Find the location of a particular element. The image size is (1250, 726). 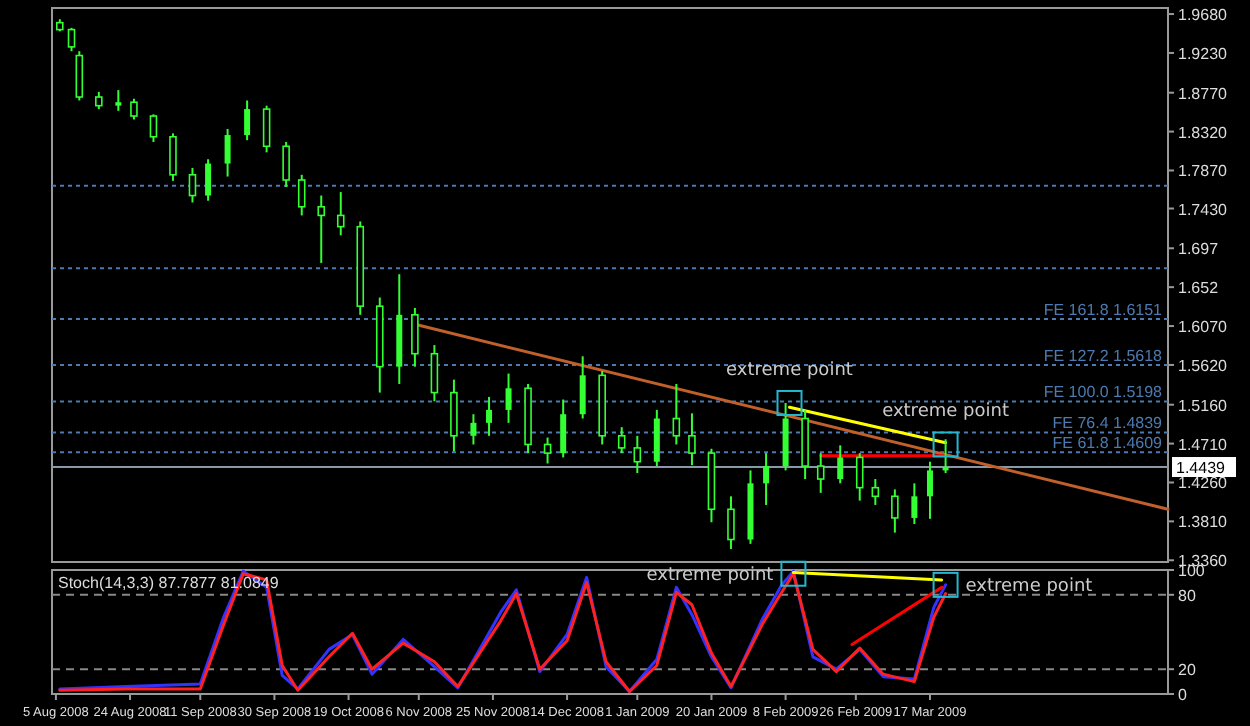

y-tick-label: 1.4260 is located at coordinates (1203, 483).